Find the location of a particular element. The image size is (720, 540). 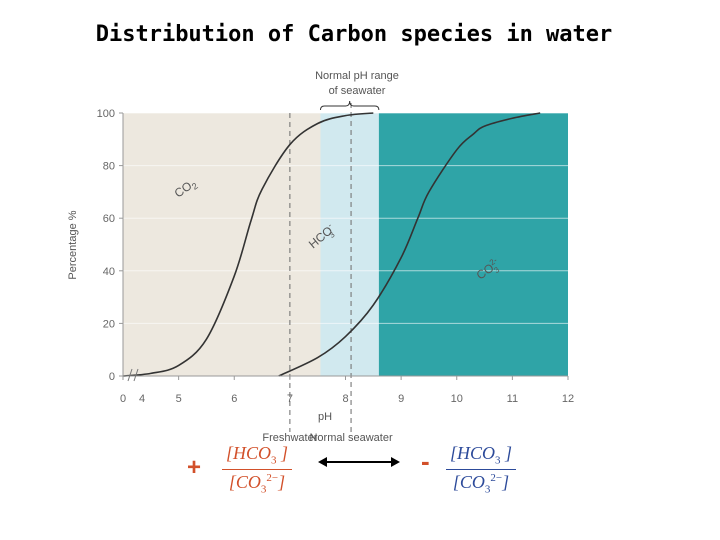

x-tick-label: 4 is located at coordinates (142, 399).